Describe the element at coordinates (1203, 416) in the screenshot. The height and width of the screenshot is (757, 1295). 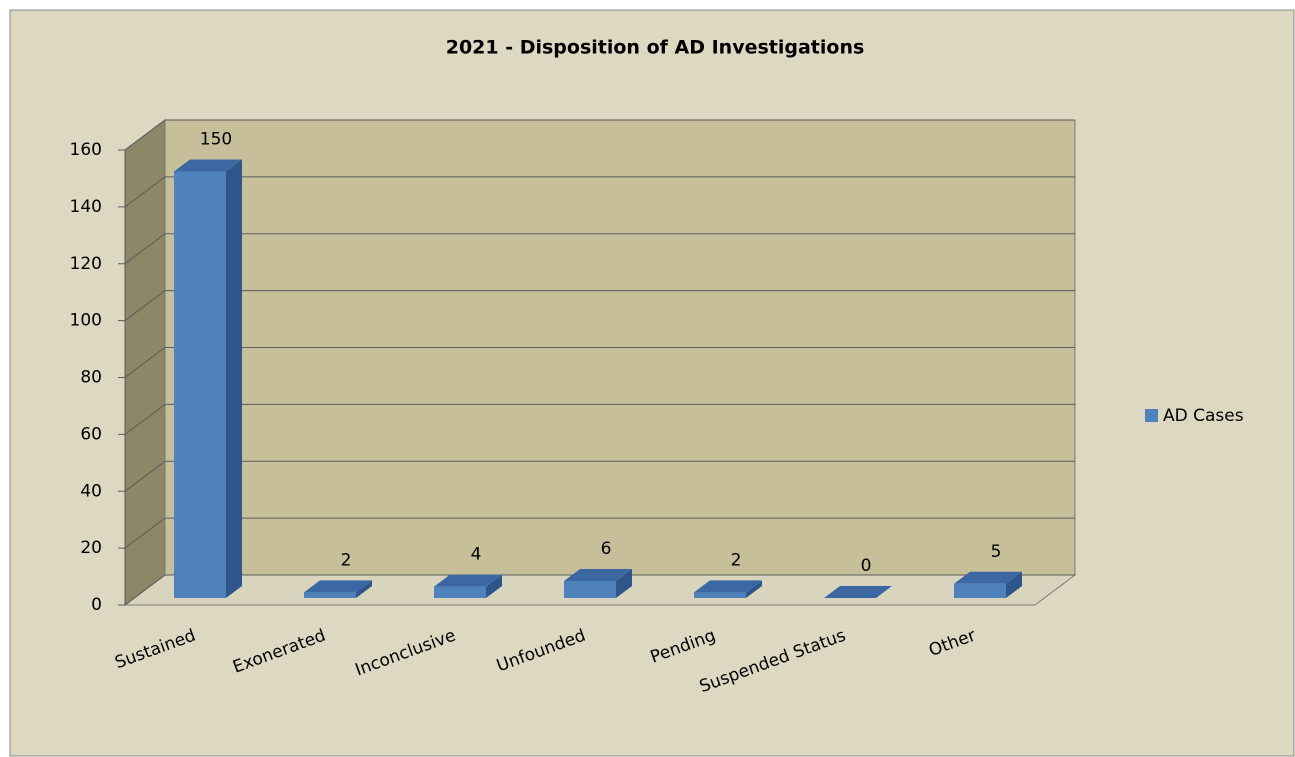
I see `legend-label: AD Cases` at that location.